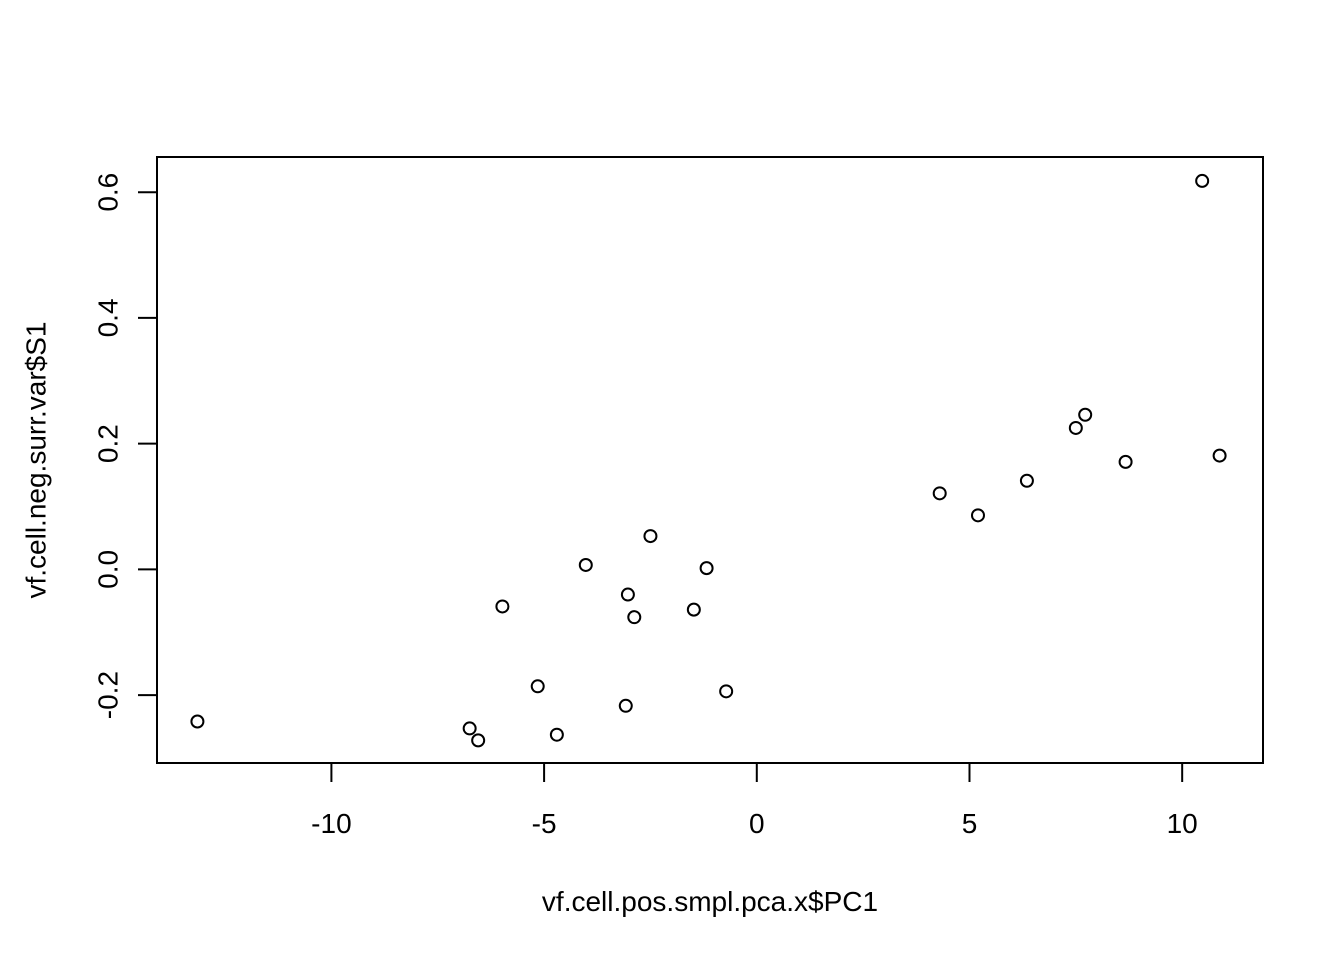 Image resolution: width=1344 pixels, height=960 pixels. What do you see at coordinates (970, 823) in the screenshot?
I see `x-tick-label: 5` at bounding box center [970, 823].